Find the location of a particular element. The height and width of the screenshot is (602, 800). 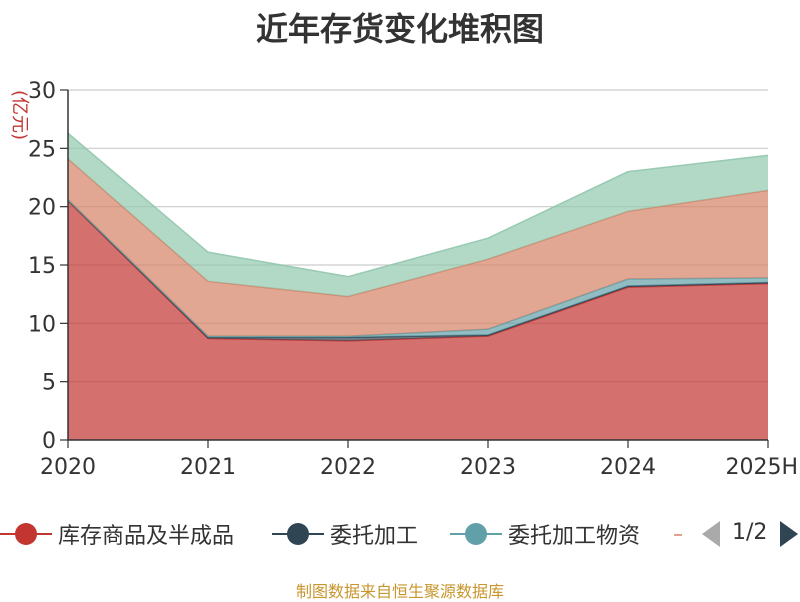

y-tick-label: 0 is located at coordinates (49, 441).